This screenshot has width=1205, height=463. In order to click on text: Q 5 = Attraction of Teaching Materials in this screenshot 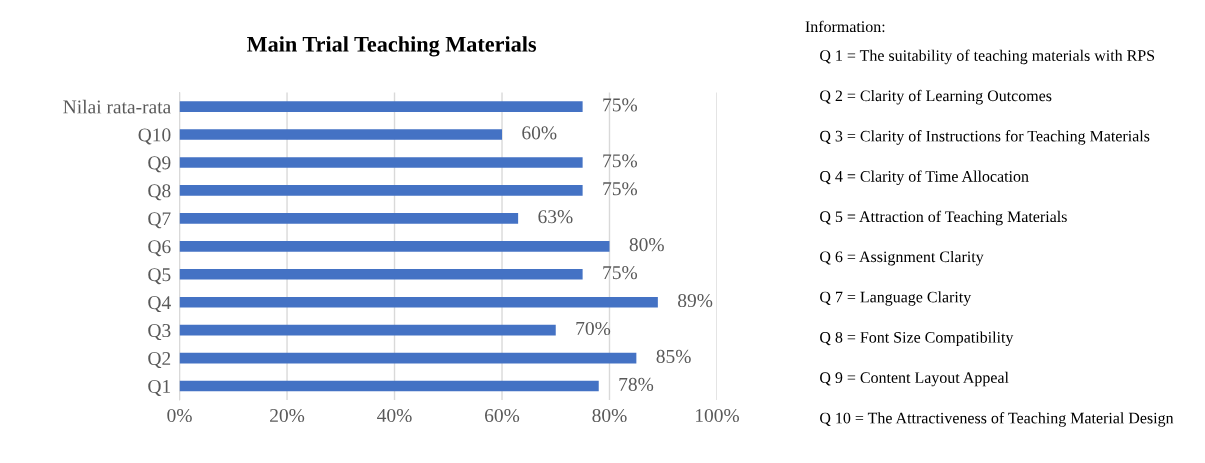, I will do `click(943, 218)`.